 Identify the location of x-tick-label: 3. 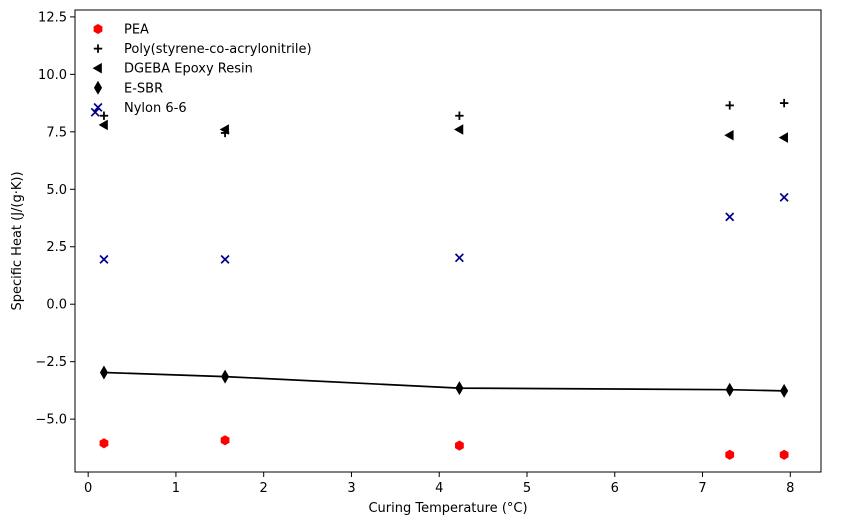
(351, 488).